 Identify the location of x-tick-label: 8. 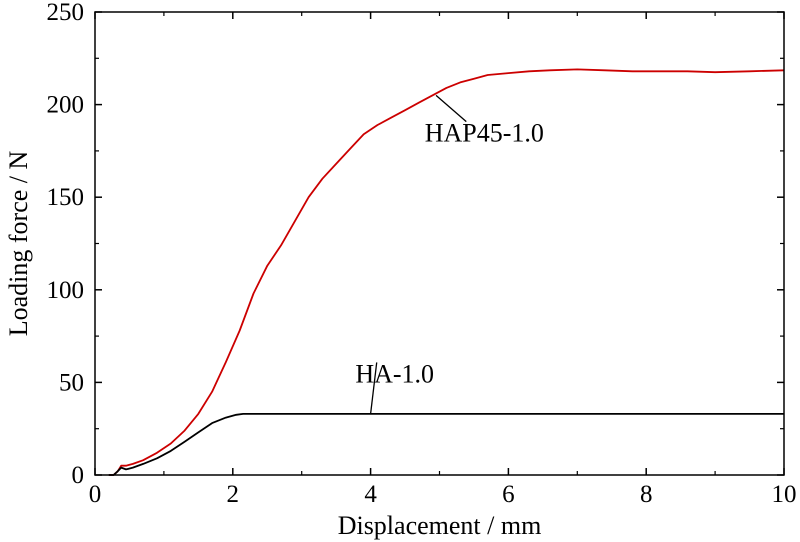
(646, 494).